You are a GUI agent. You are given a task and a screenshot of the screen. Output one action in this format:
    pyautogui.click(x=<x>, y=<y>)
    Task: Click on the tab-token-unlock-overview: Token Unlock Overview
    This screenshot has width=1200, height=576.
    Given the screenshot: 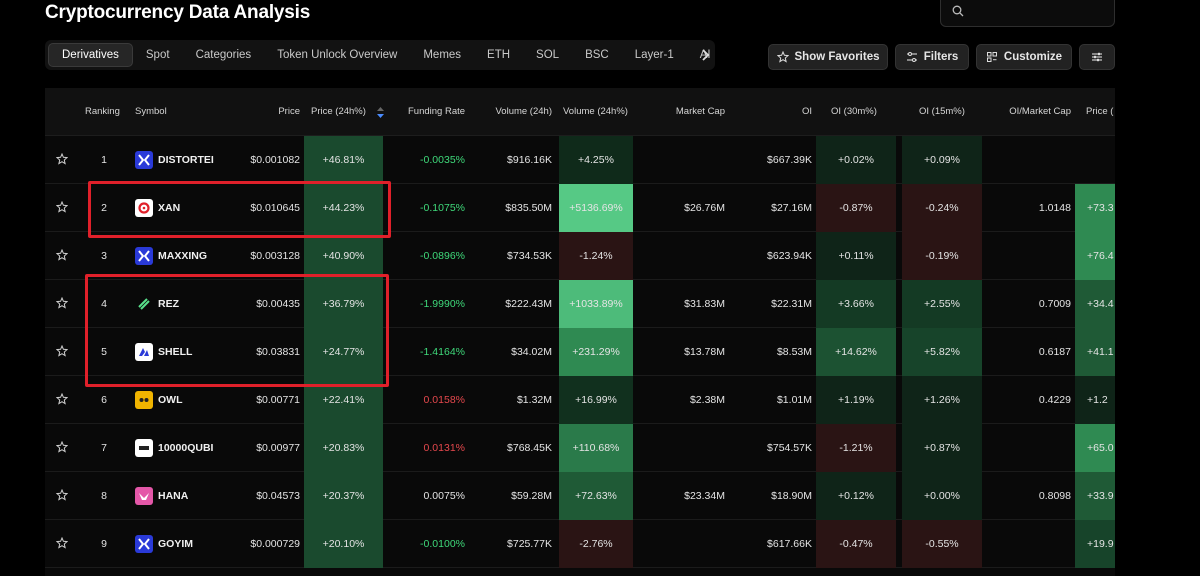 What is the action you would take?
    pyautogui.click(x=337, y=55)
    